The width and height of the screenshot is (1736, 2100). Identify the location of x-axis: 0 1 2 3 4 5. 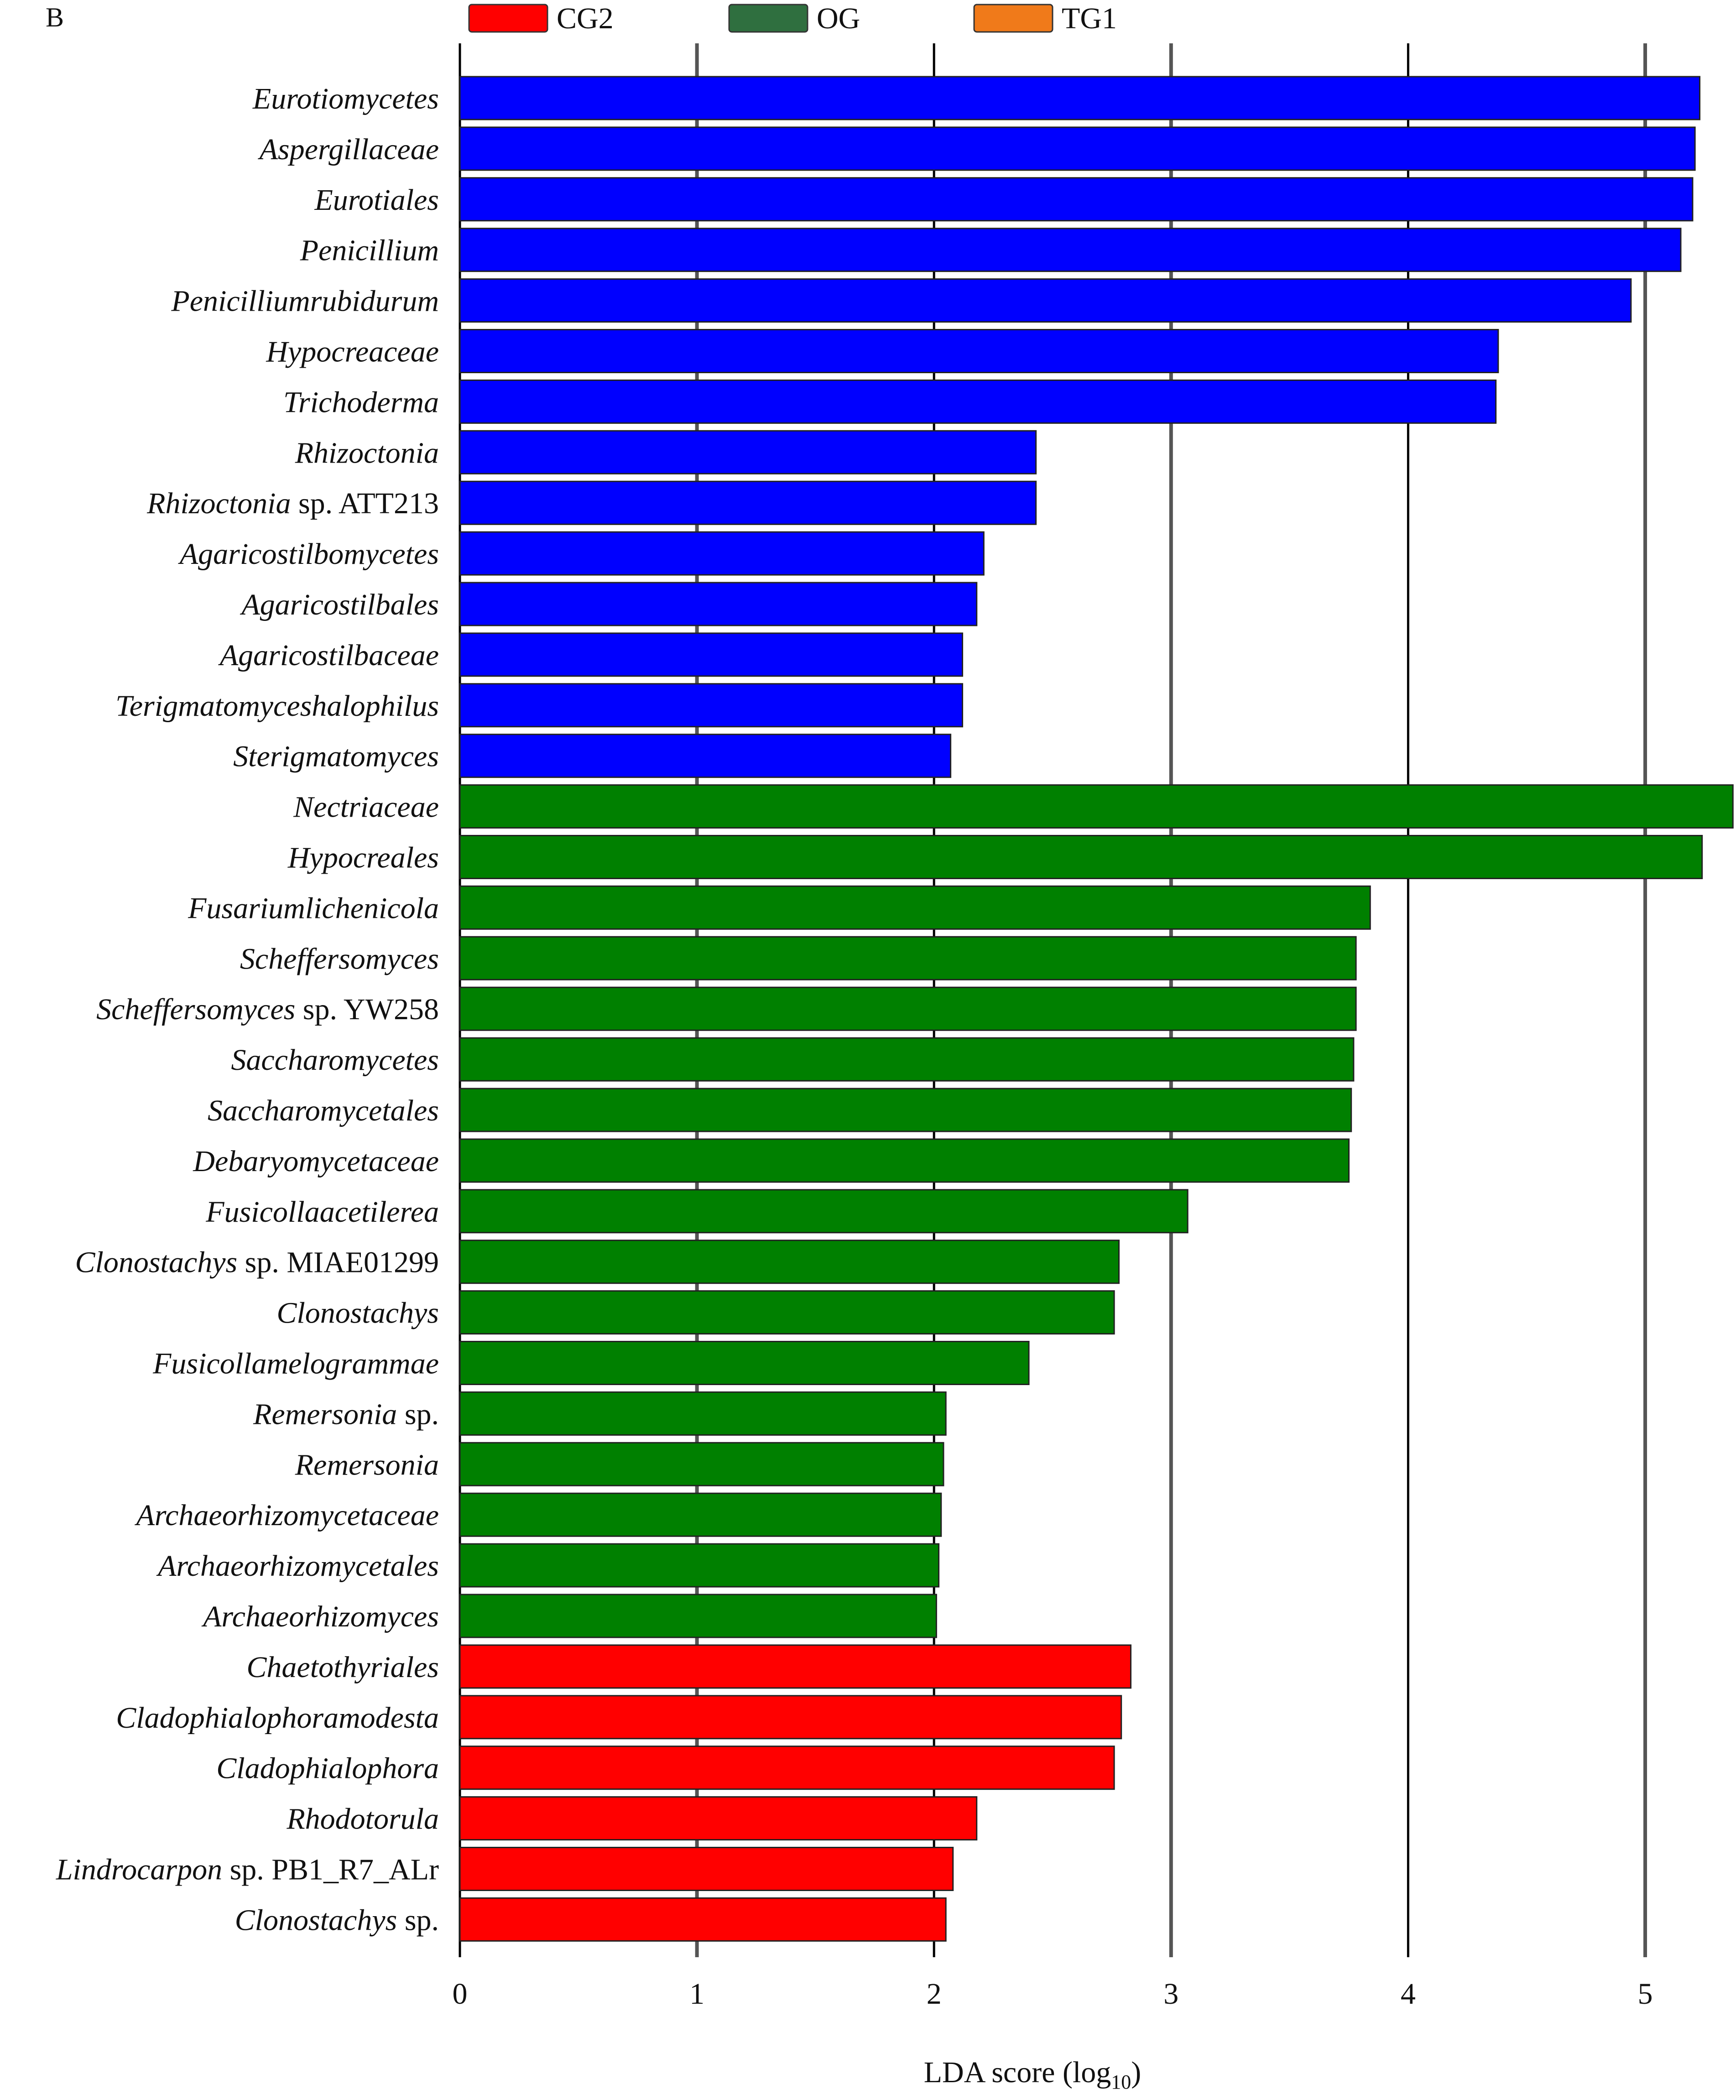
(1053, 1994).